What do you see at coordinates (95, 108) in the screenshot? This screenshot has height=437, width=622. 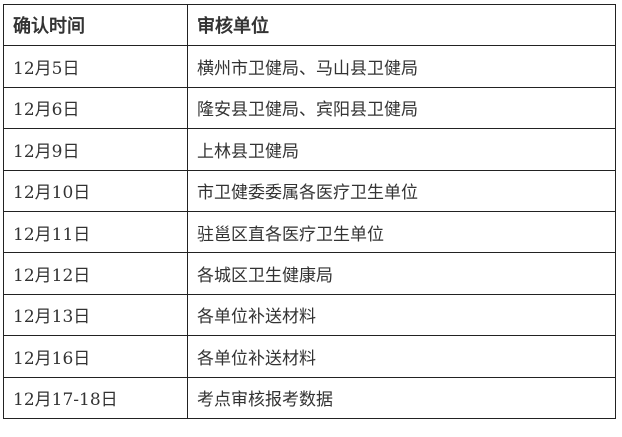 I see `cell-date: 12月6日` at bounding box center [95, 108].